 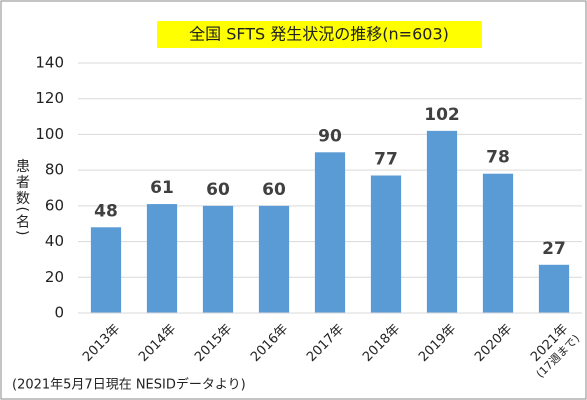 I want to click on y-tick-label: 140, so click(x=49, y=63).